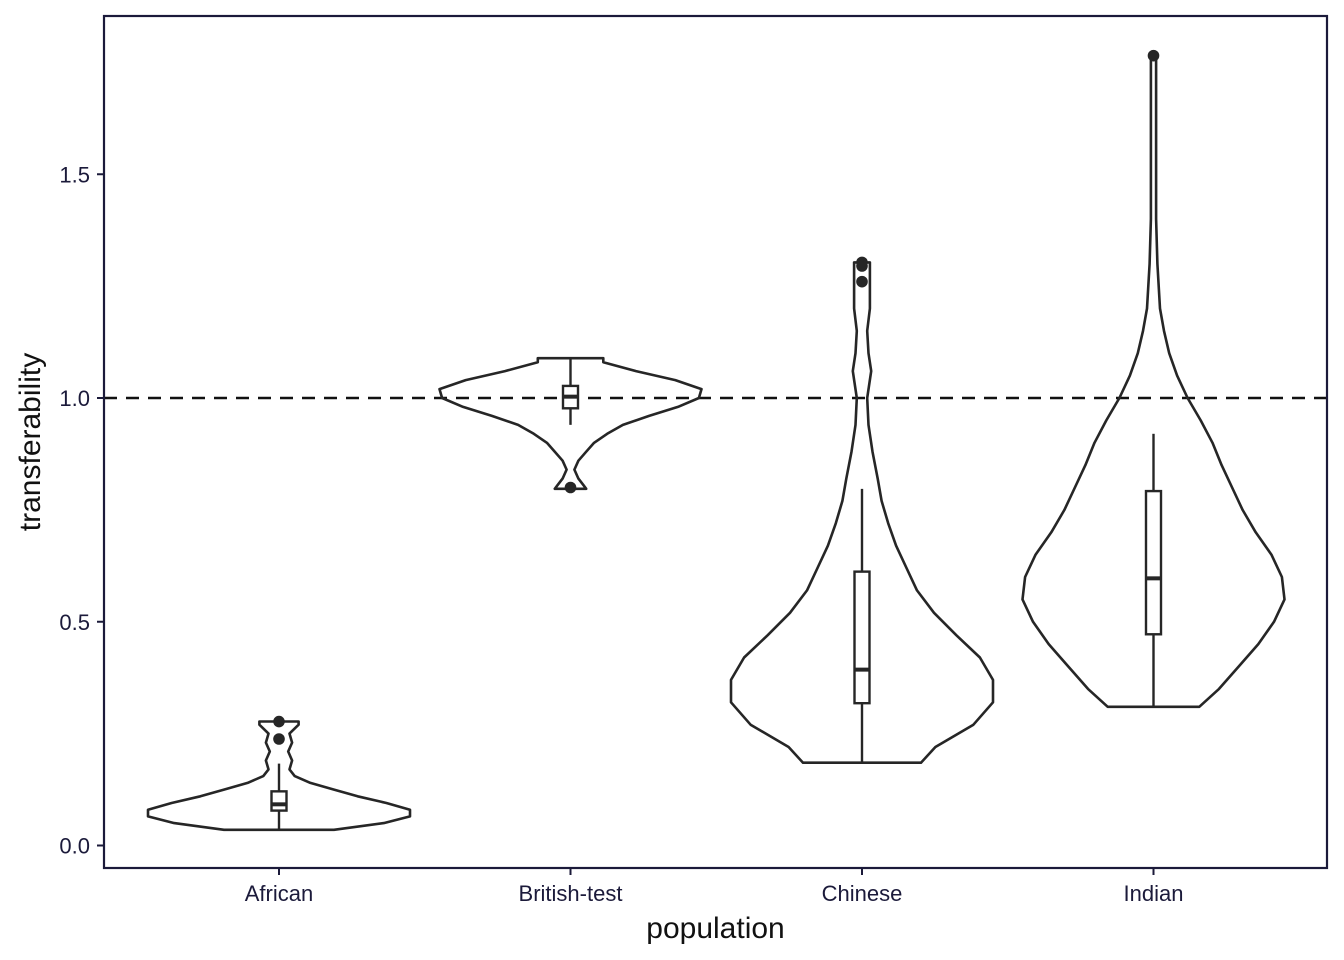 This screenshot has width=1344, height=960. Describe the element at coordinates (1153, 379) in the screenshot. I see `violin-group-indian` at that location.